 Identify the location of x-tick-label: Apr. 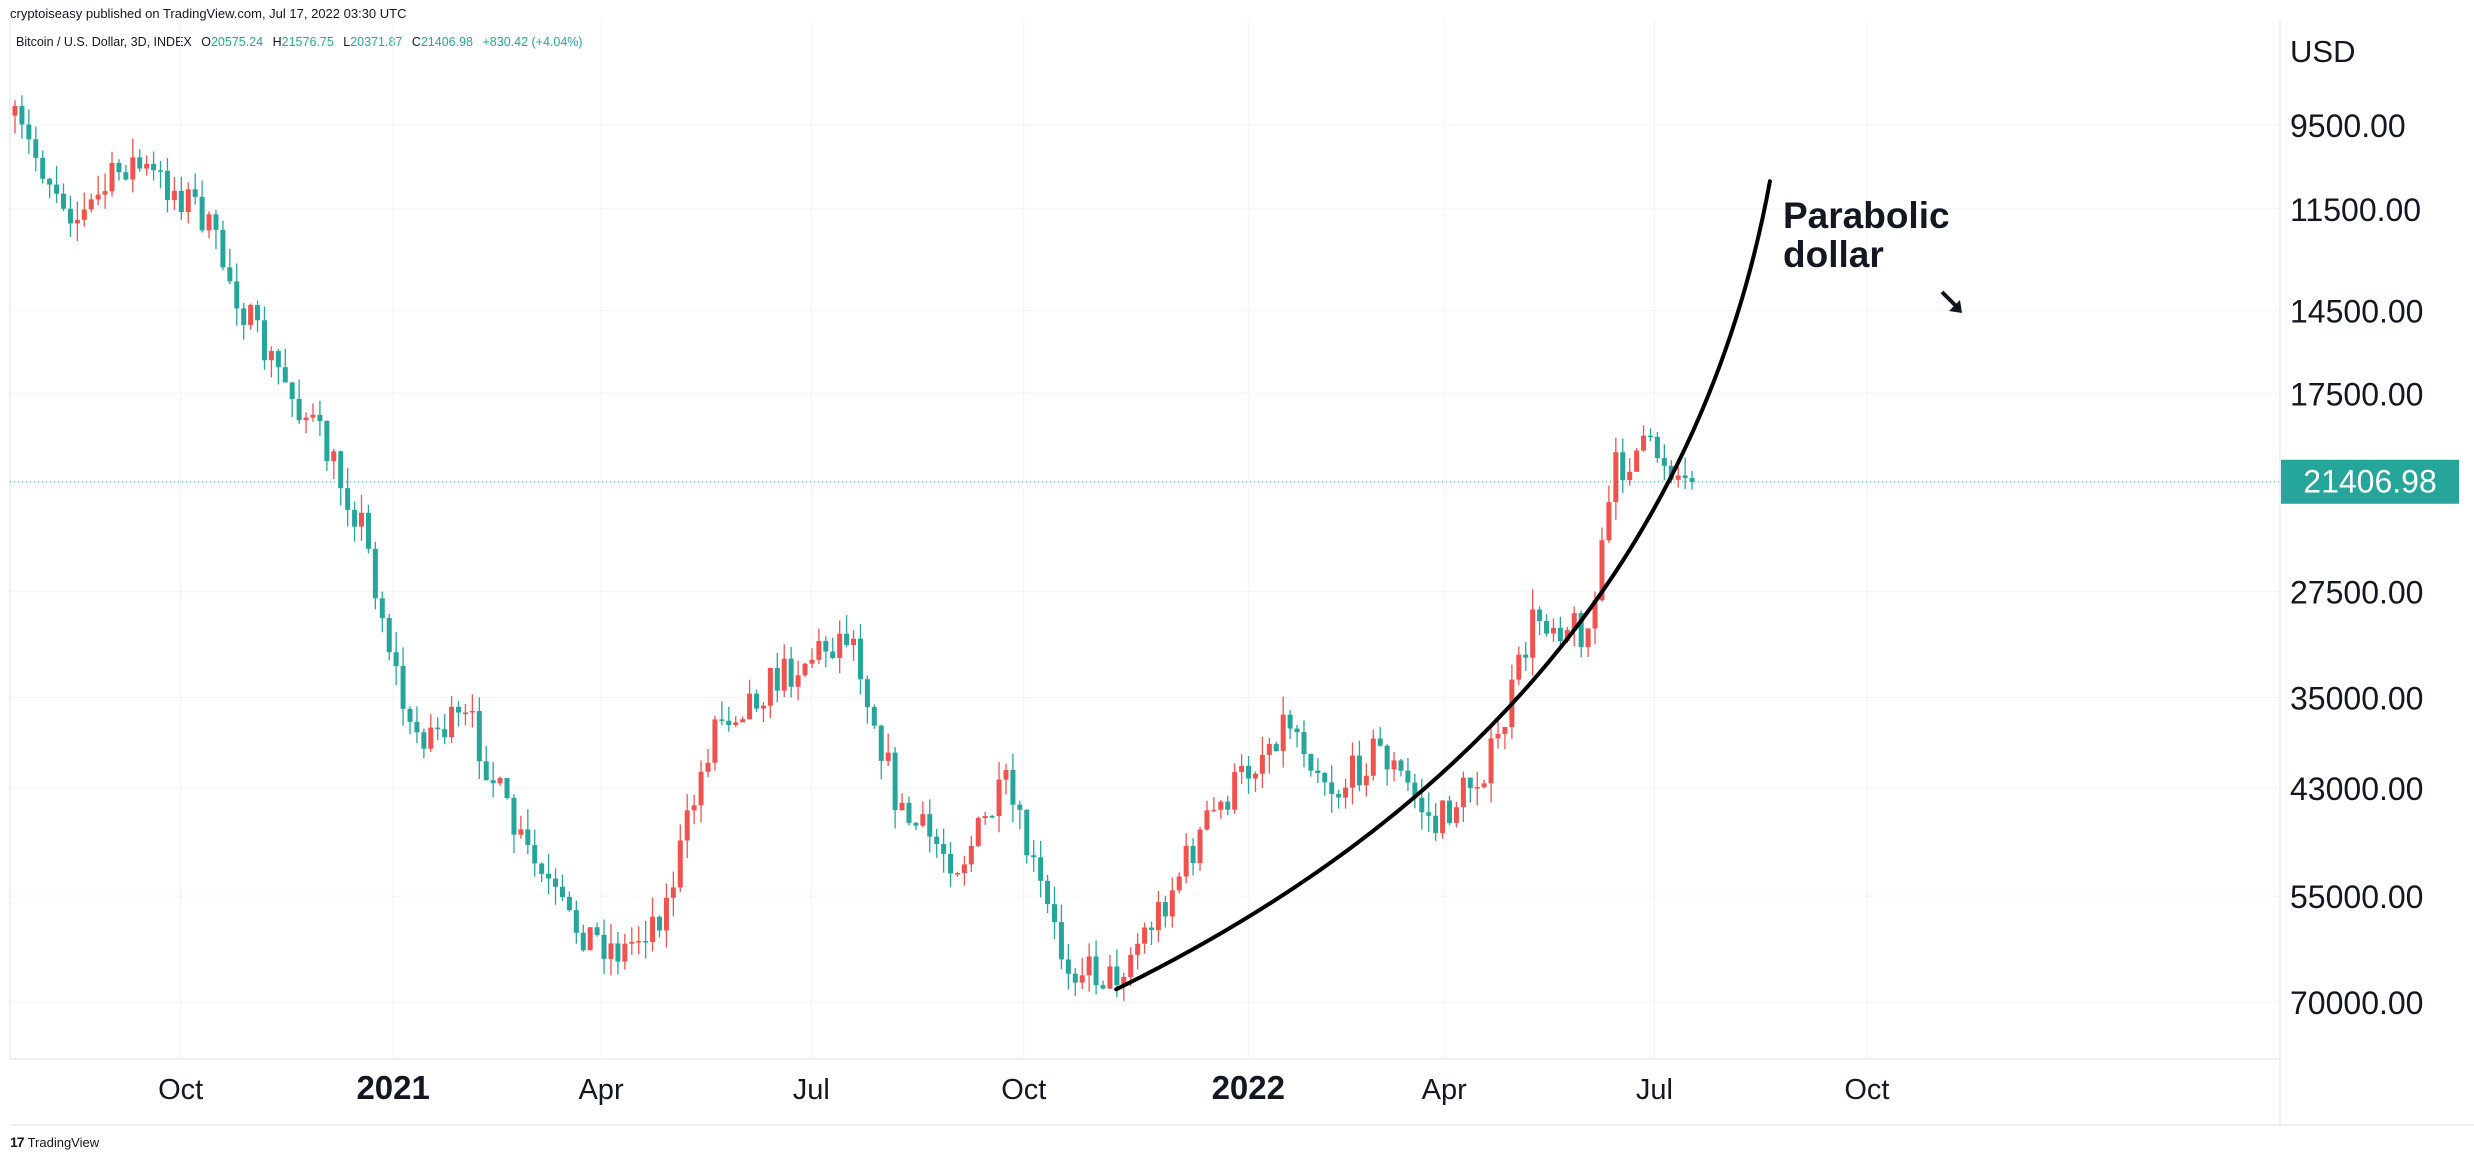
(1444, 1090).